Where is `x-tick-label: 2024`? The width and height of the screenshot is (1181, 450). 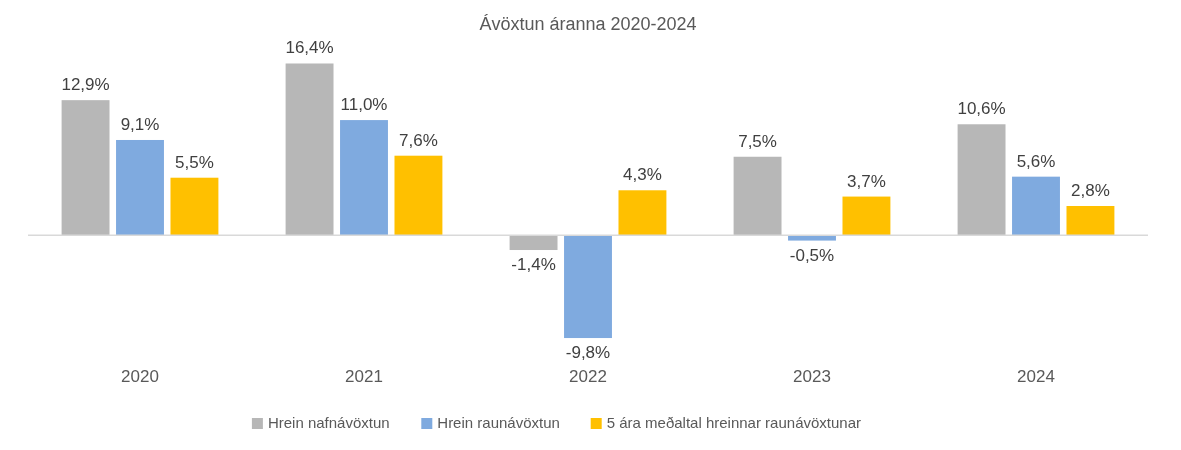 x-tick-label: 2024 is located at coordinates (1036, 376).